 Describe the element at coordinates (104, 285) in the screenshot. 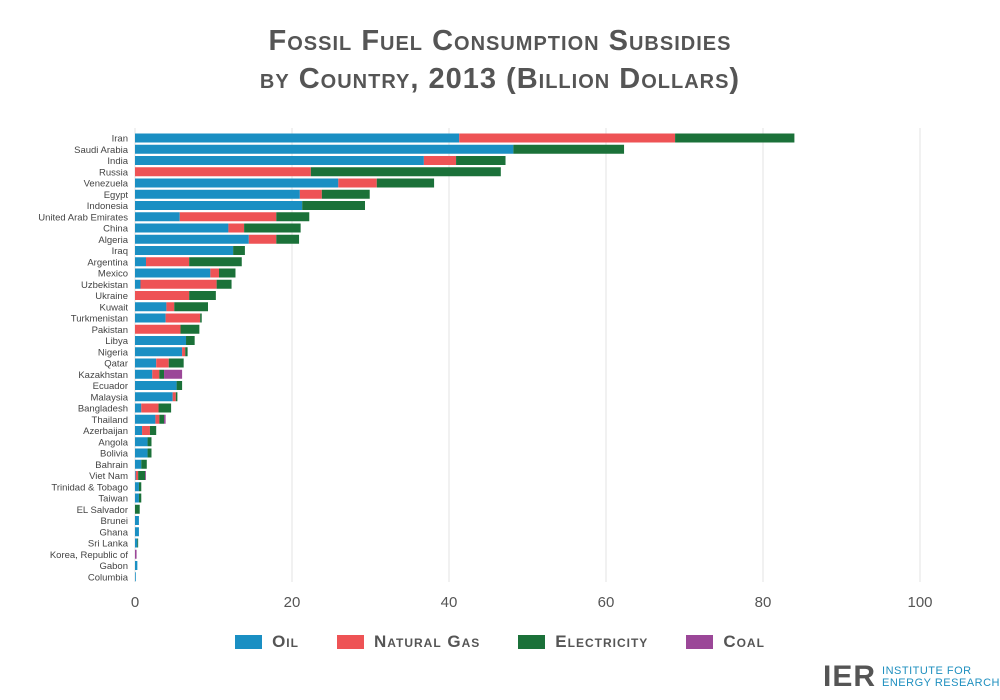

I see `category-label: Uzbekistan` at that location.